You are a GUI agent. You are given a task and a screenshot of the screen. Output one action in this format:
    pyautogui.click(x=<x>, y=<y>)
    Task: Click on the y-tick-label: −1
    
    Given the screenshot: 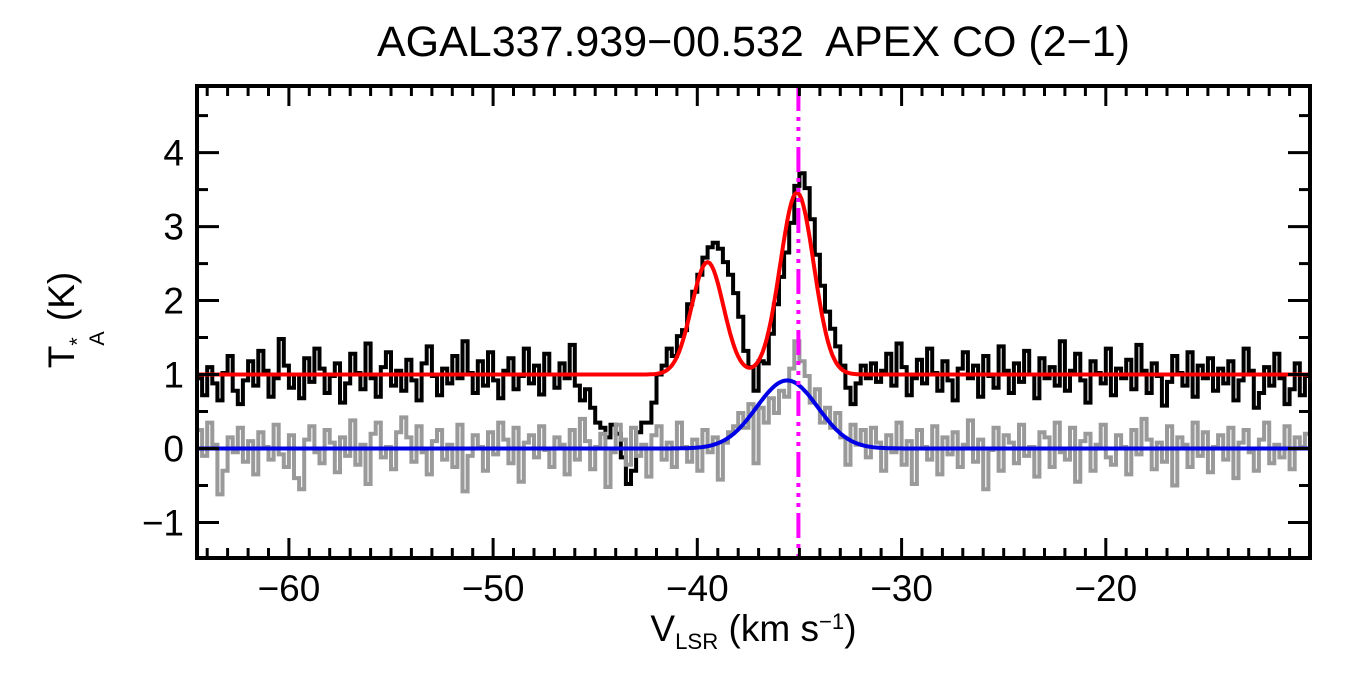 What is the action you would take?
    pyautogui.click(x=163, y=523)
    